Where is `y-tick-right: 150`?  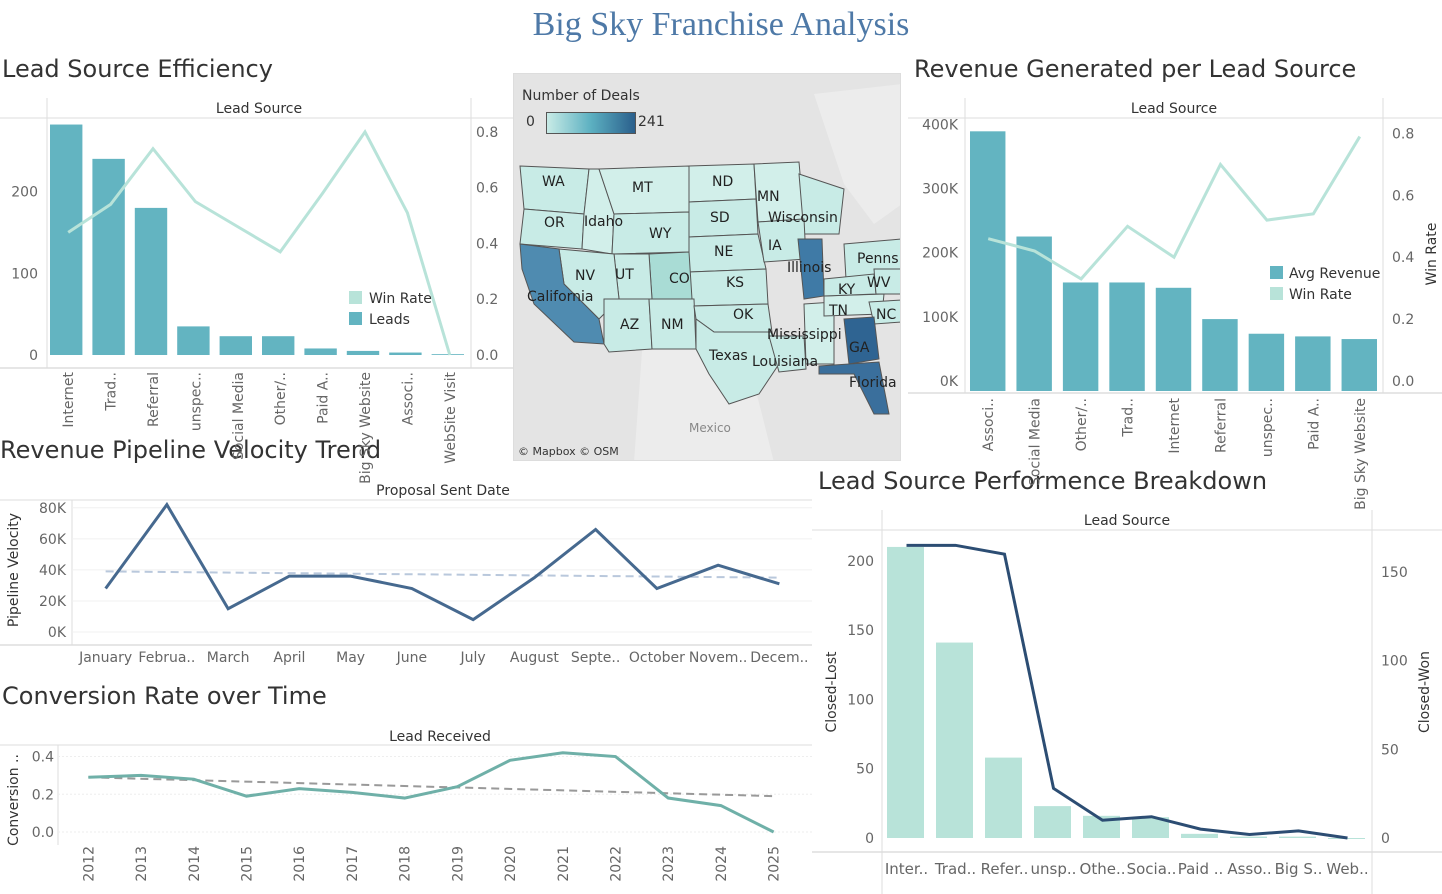 y-tick-right: 150 is located at coordinates (1394, 573).